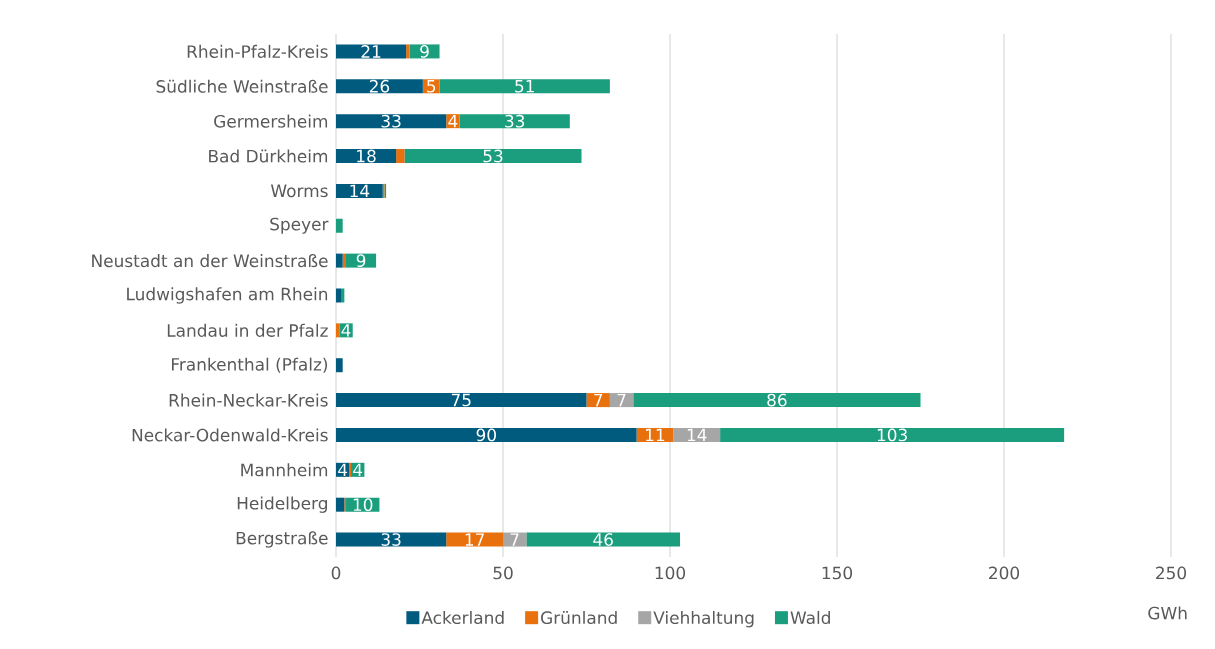 The image size is (1215, 649). I want to click on y-tick-label: Neustadt an der Weinstraße, so click(210, 261).